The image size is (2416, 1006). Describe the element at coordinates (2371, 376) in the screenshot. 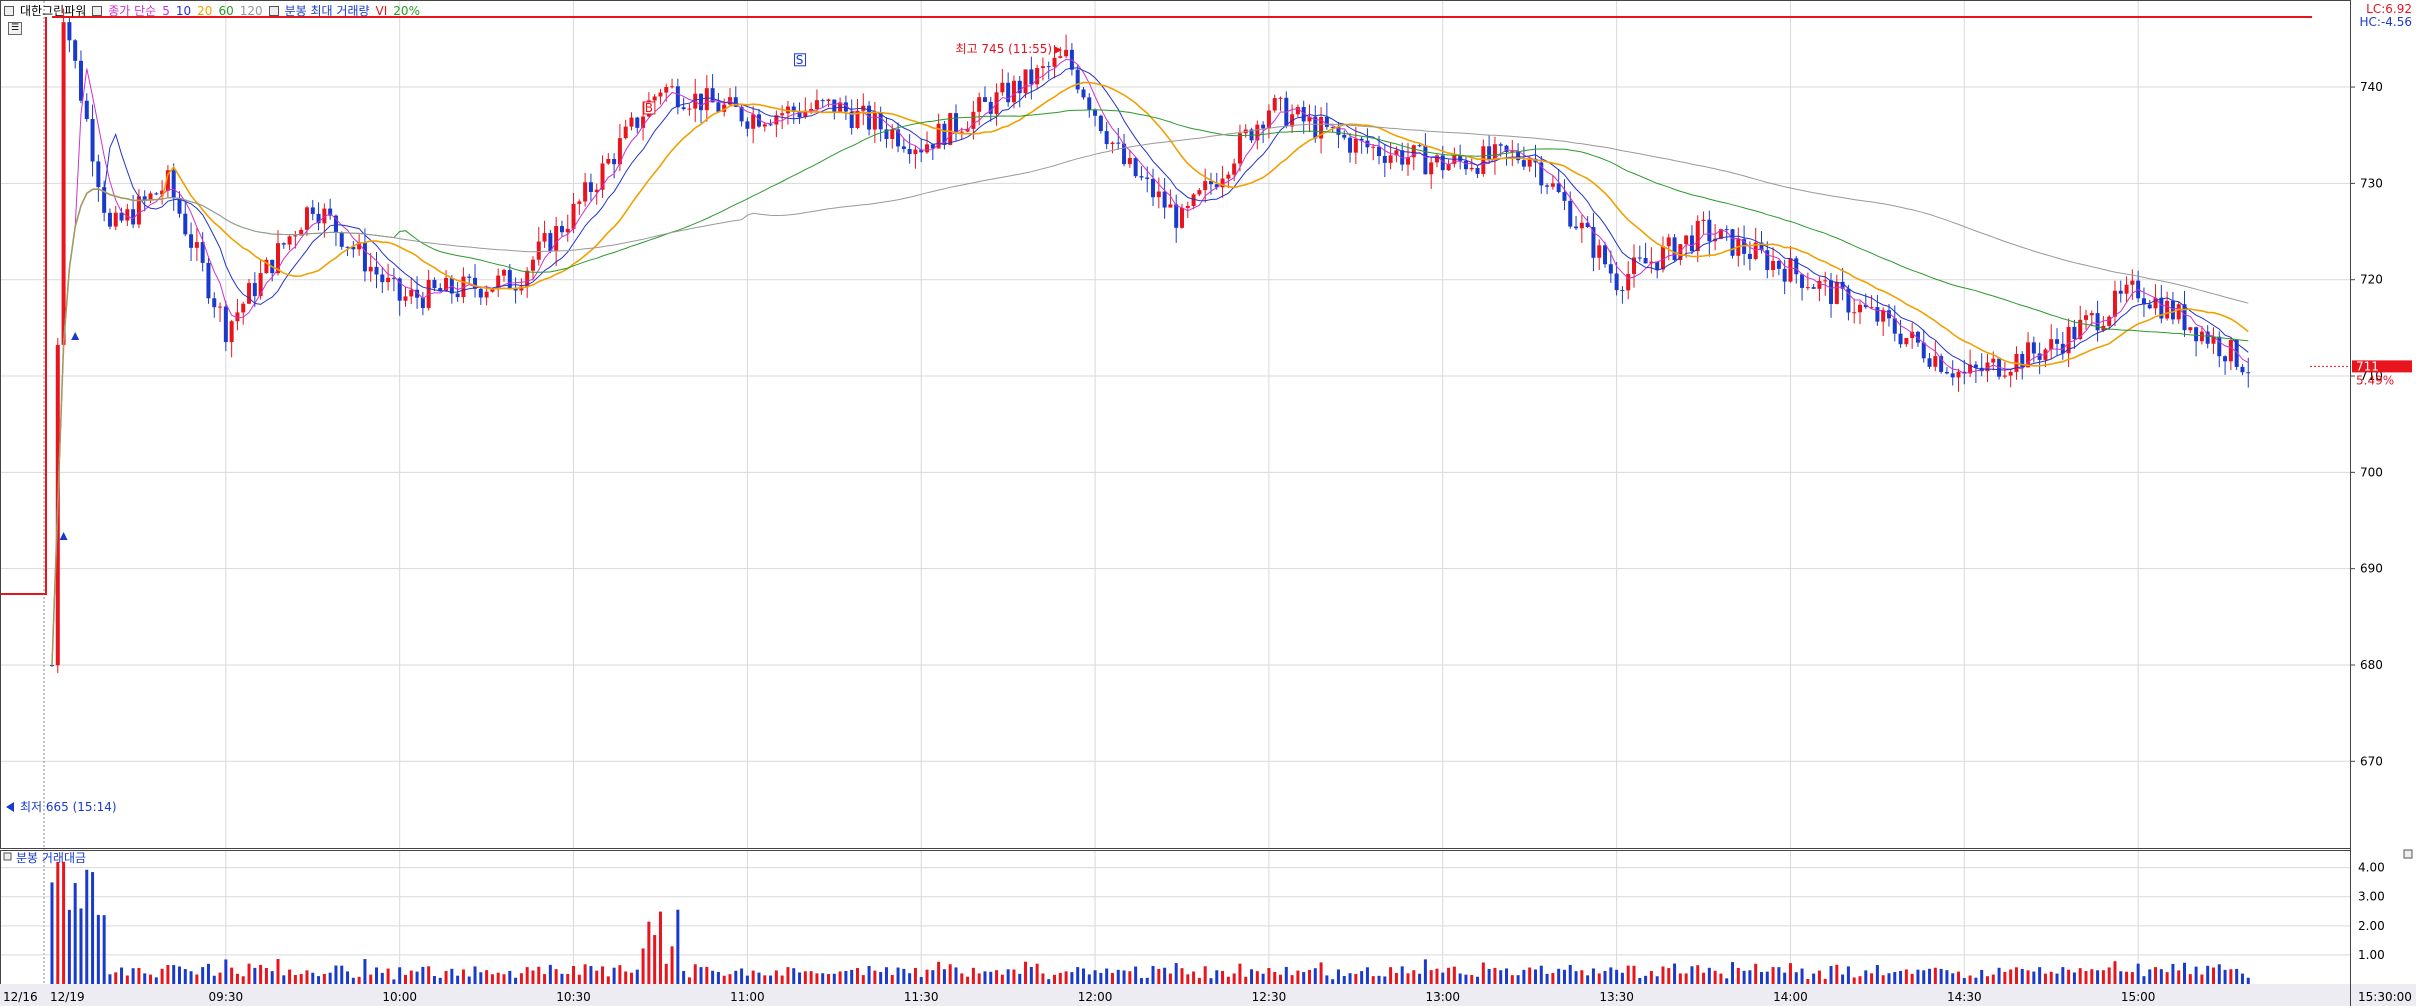

I see `price-tick-label: 710` at that location.